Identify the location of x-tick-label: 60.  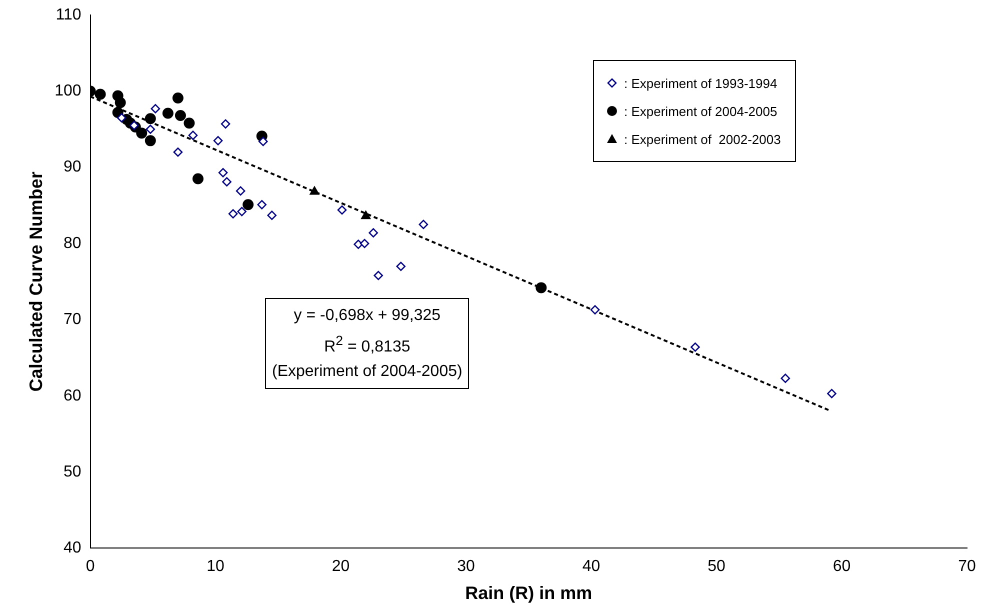
(841, 567).